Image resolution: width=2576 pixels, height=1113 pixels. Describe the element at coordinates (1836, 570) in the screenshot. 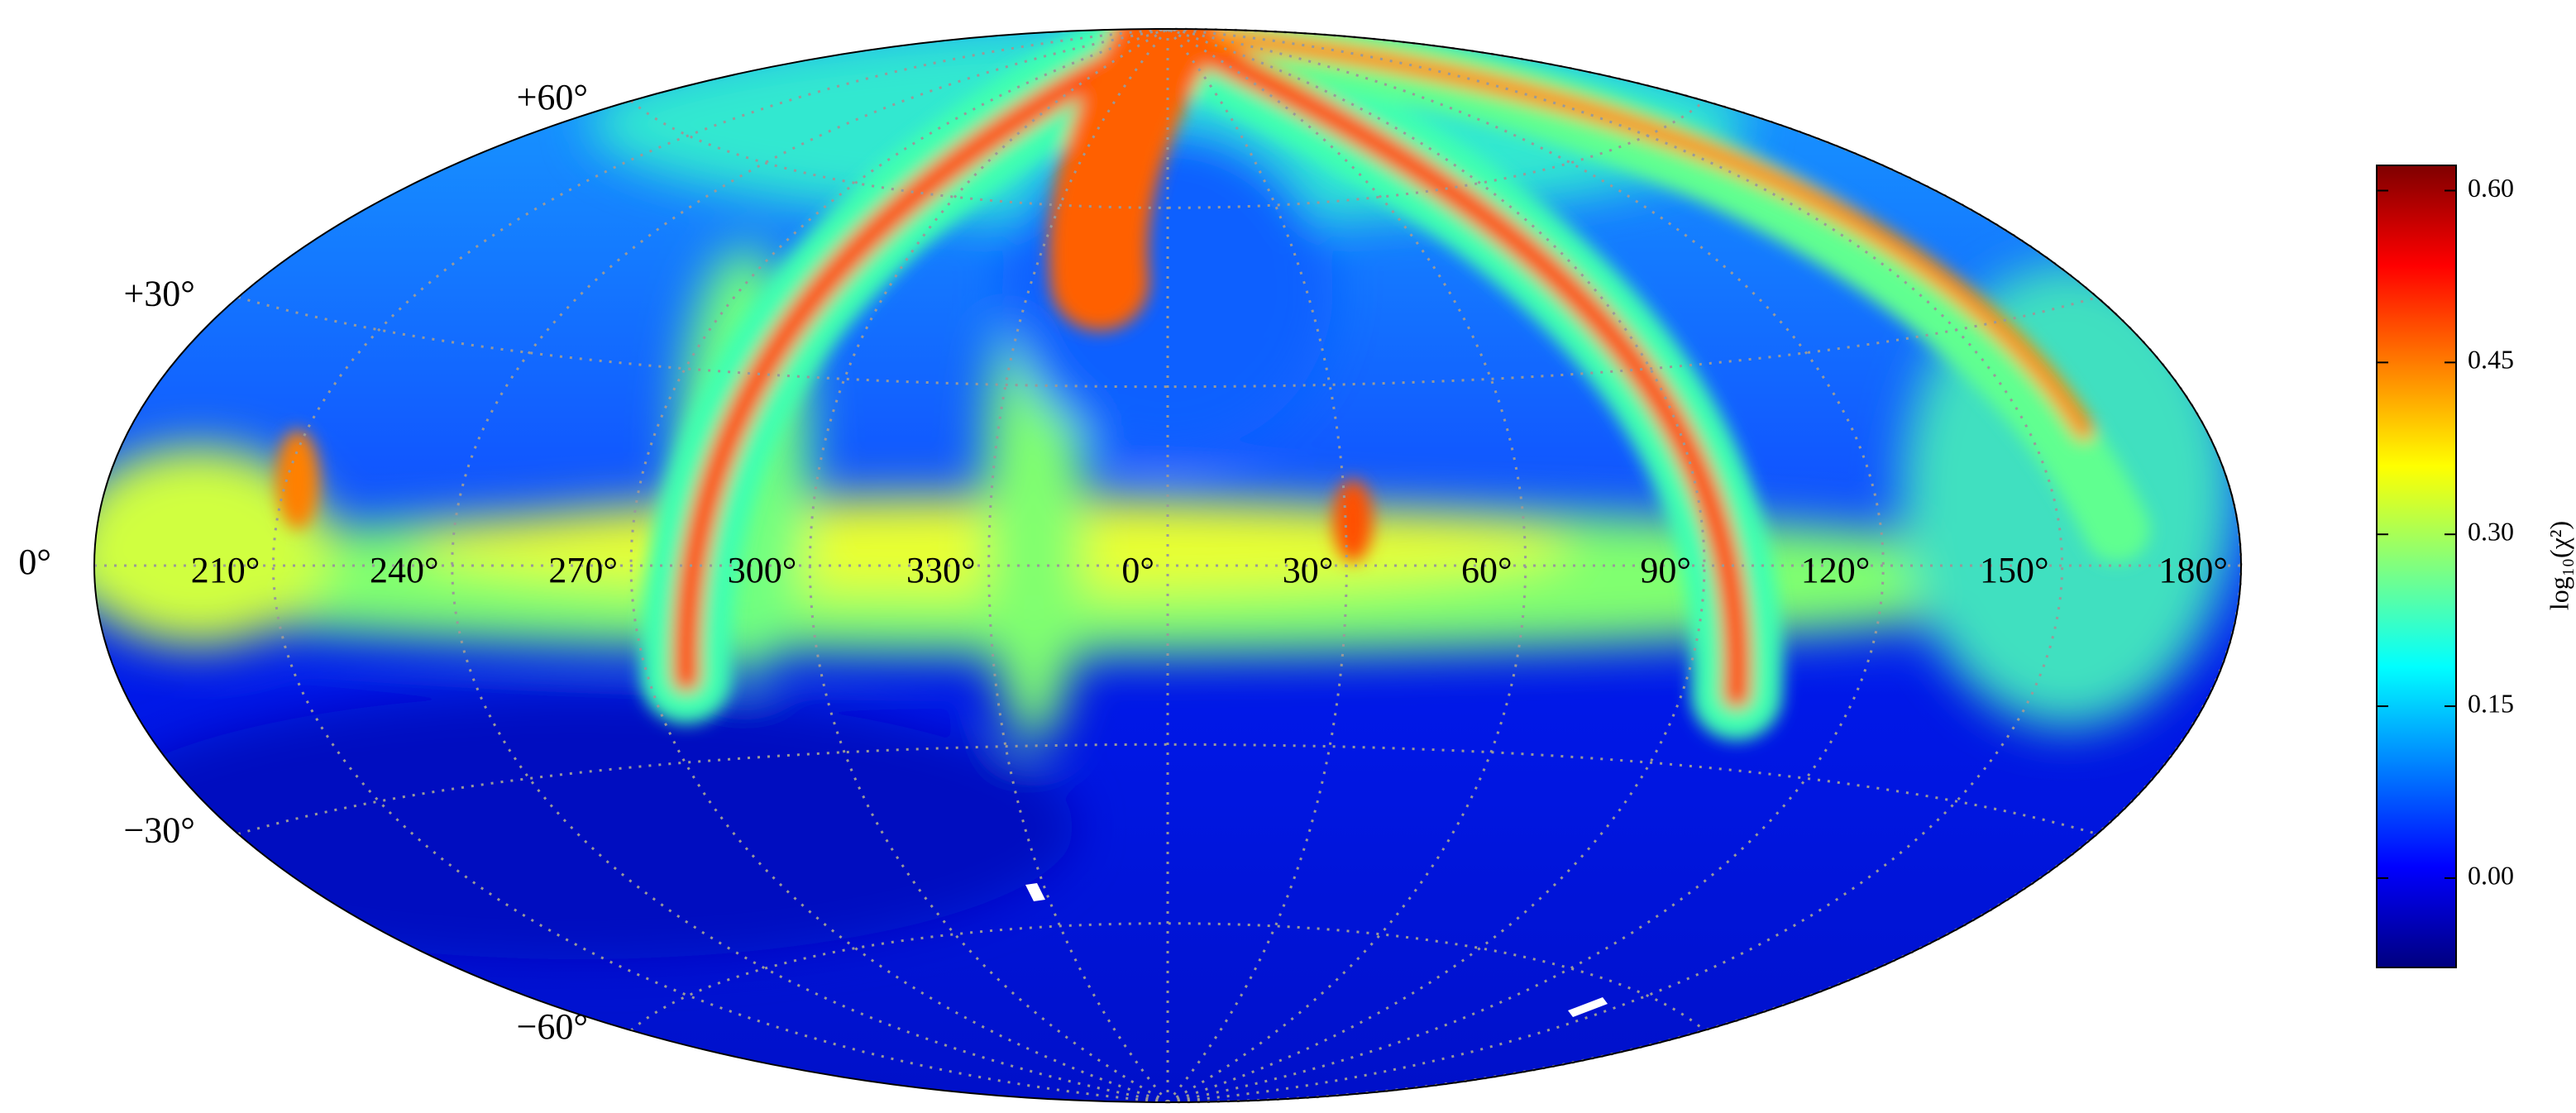

I see `lon-tick-label: 120°` at that location.